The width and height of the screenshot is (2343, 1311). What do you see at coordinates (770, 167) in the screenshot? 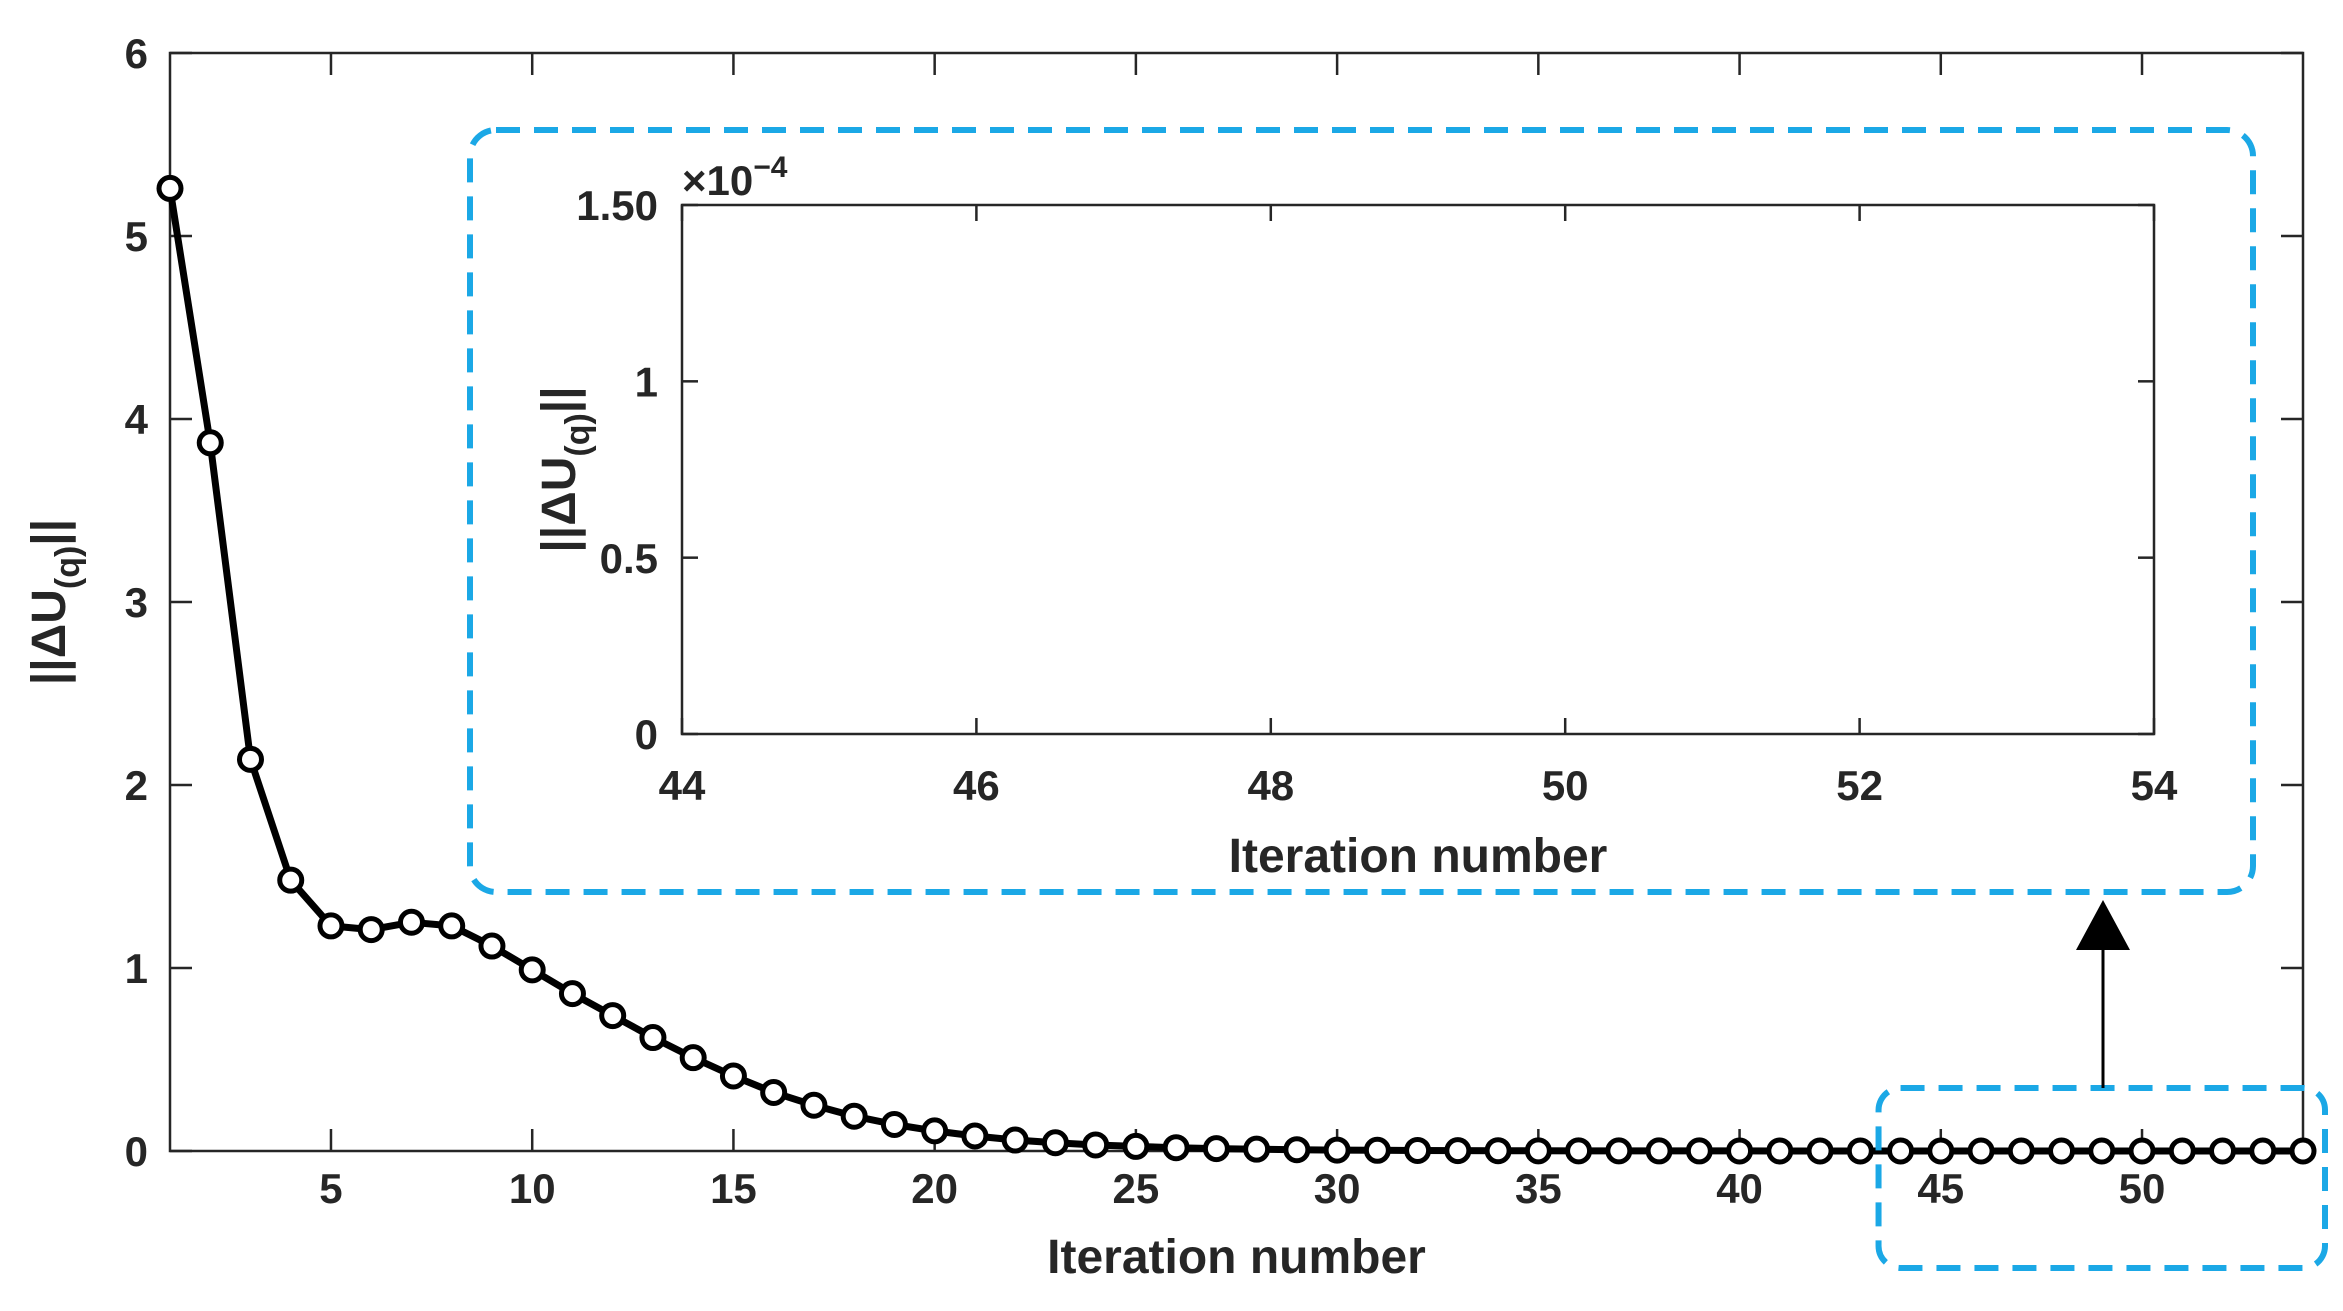
I see `inset-scale-power: −4` at bounding box center [770, 167].